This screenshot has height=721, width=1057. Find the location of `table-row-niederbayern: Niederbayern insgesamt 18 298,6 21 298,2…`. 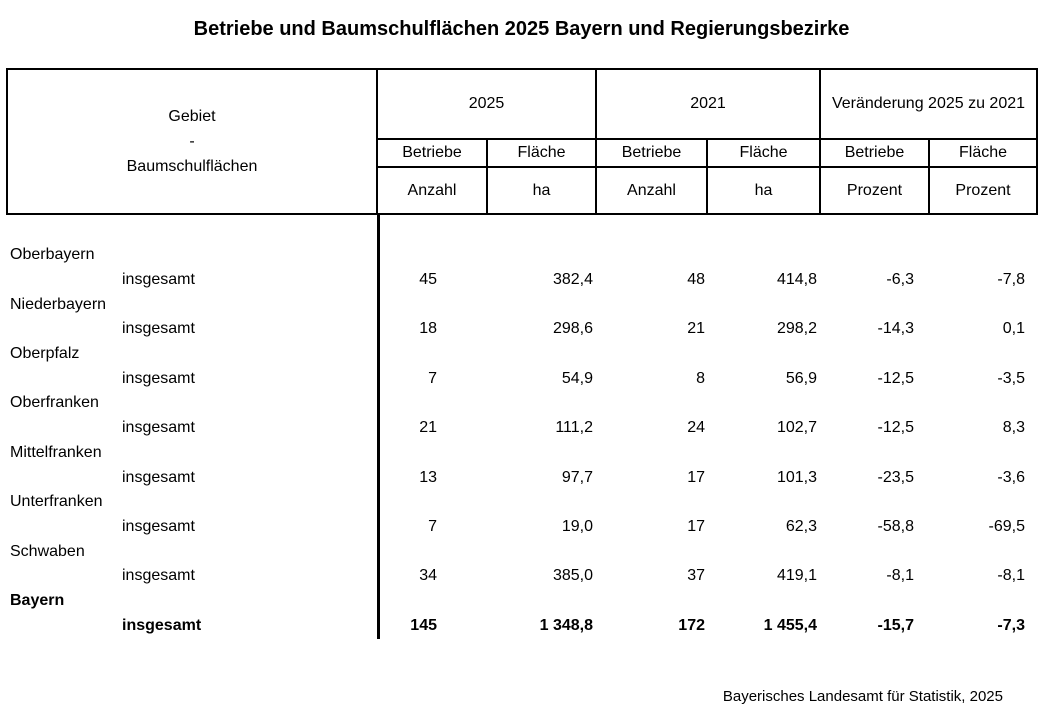

table-row-niederbayern: Niederbayern insgesamt 18 298,6 21 298,2… is located at coordinates (522, 316).